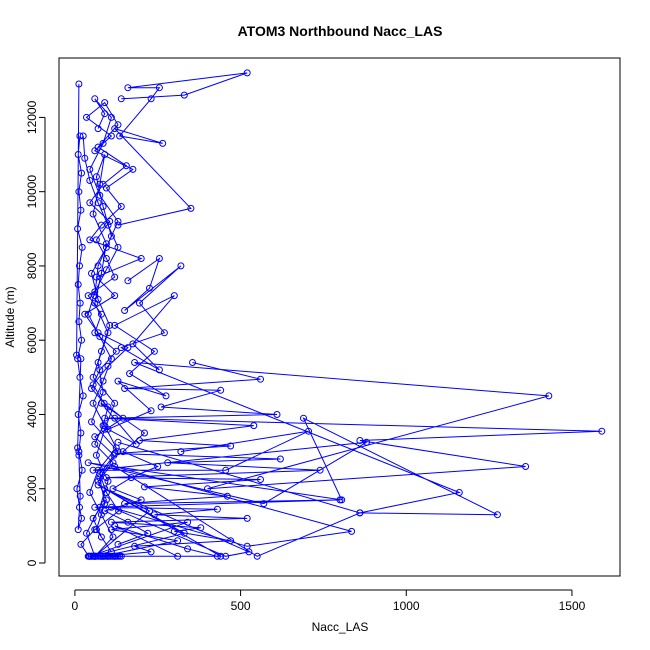 The image size is (650, 650). What do you see at coordinates (241, 606) in the screenshot?
I see `x-tick-label: 500` at bounding box center [241, 606].